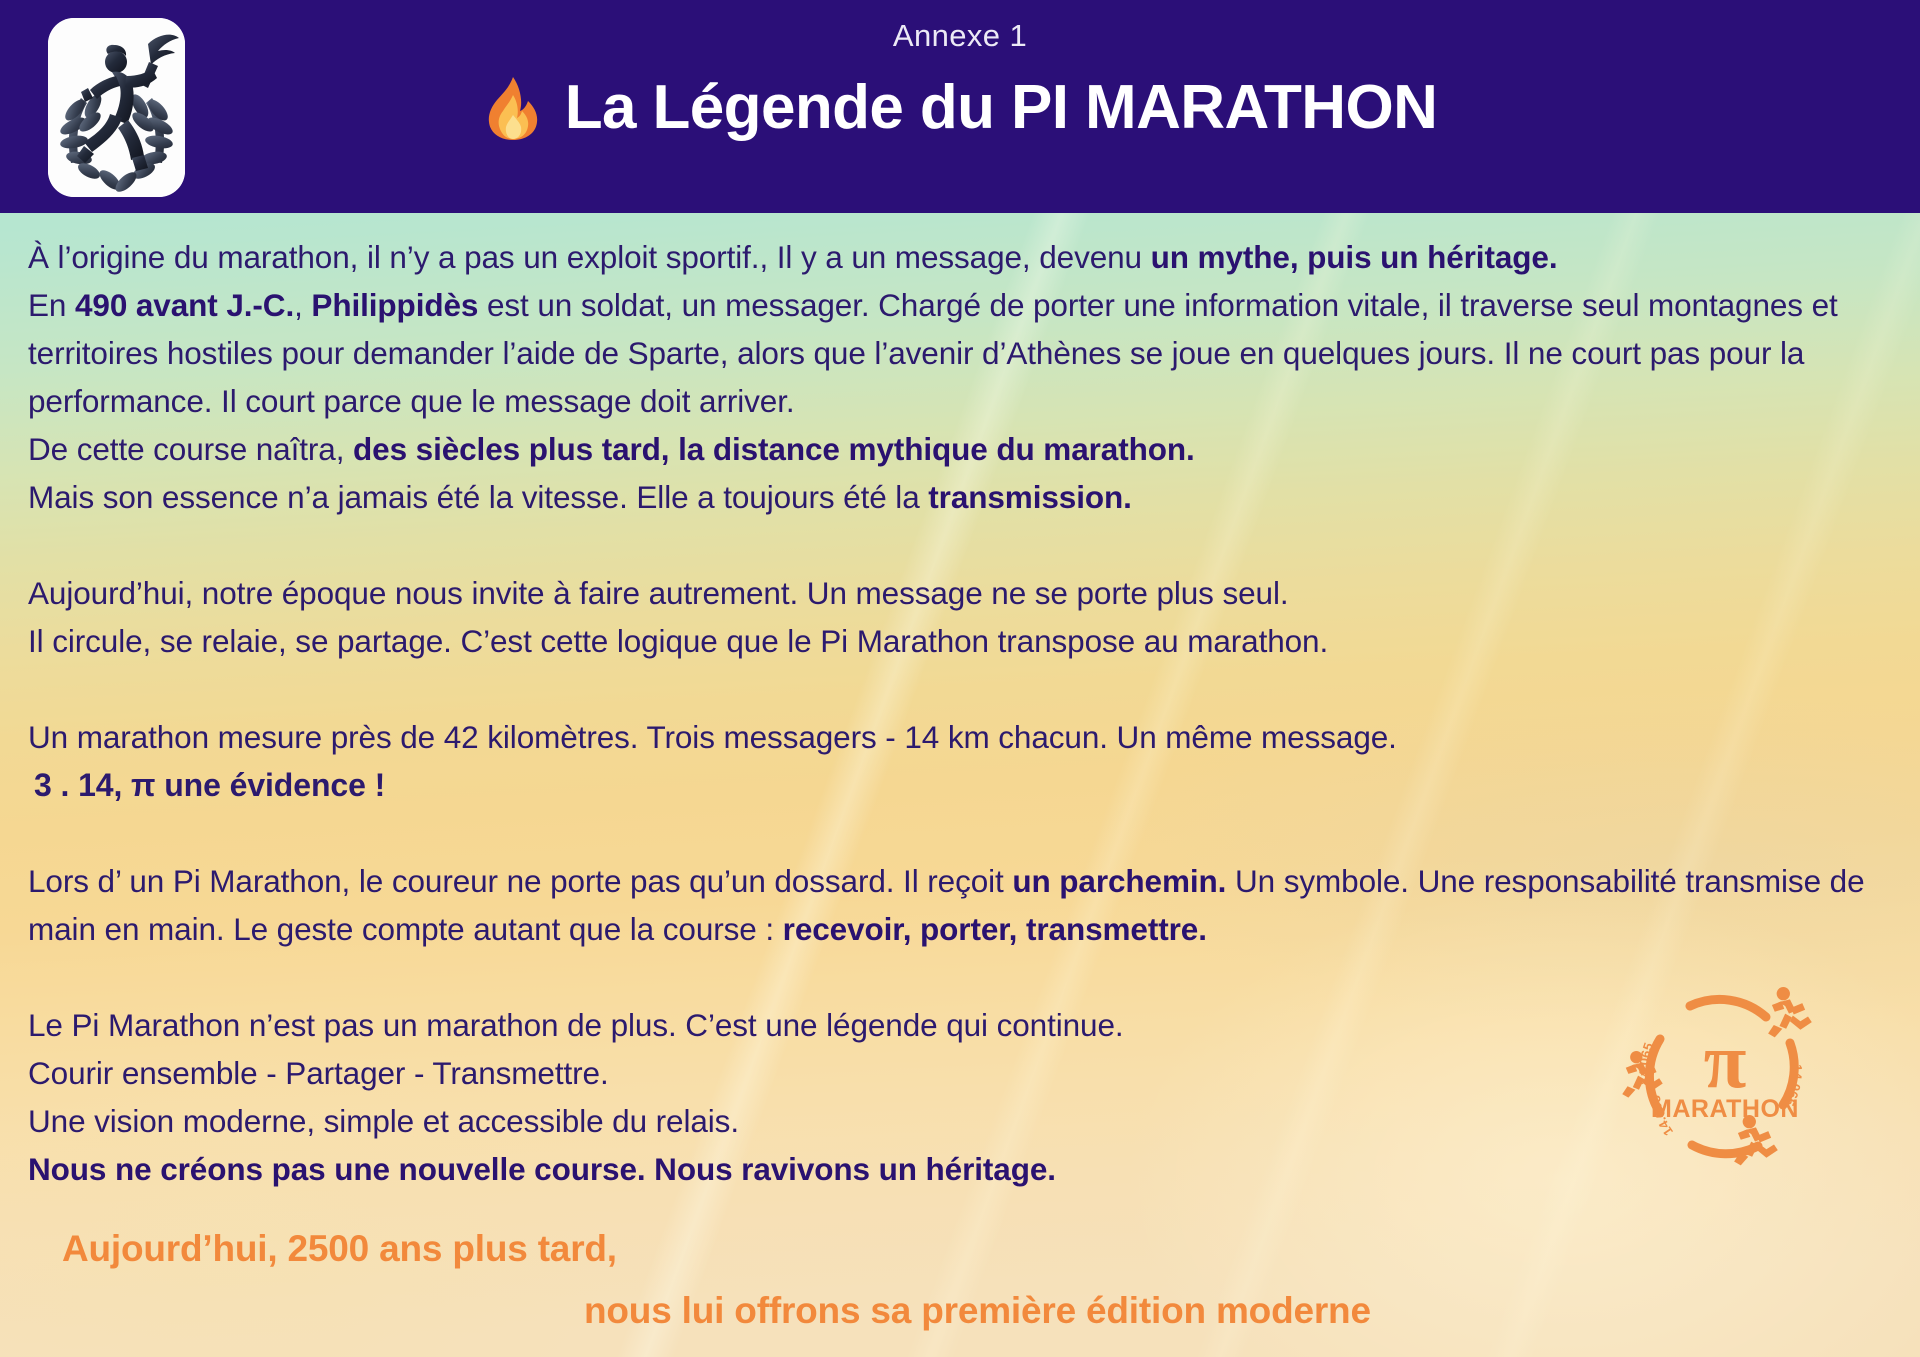 The image size is (1920, 1357). Describe the element at coordinates (210, 785) in the screenshot. I see `pi-evidence-line: 3 . 14, π une évidence !` at that location.